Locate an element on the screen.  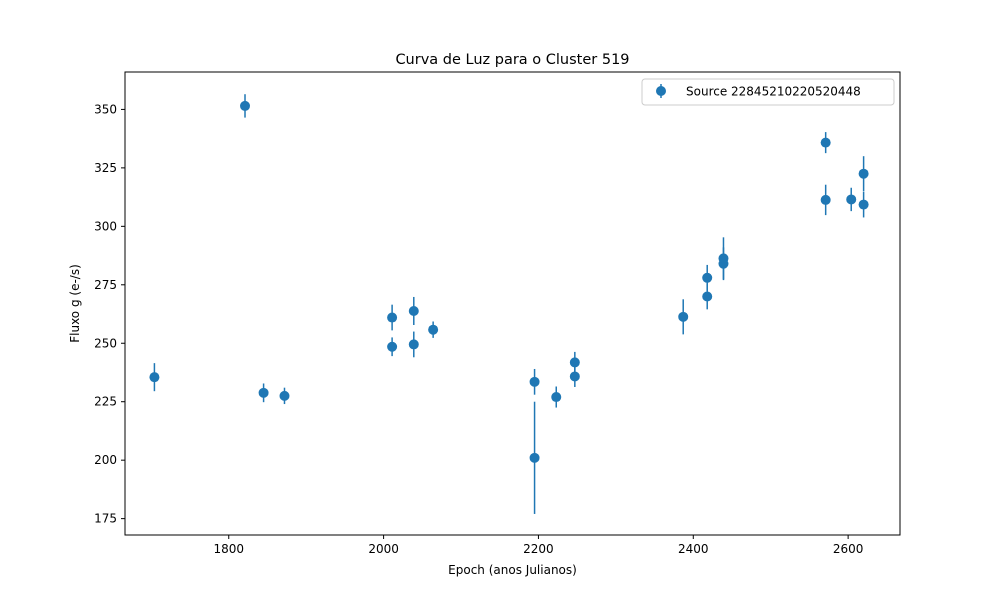
x-axis-ticks: 1800 2000 2200 2400 2600 is located at coordinates (538, 545).